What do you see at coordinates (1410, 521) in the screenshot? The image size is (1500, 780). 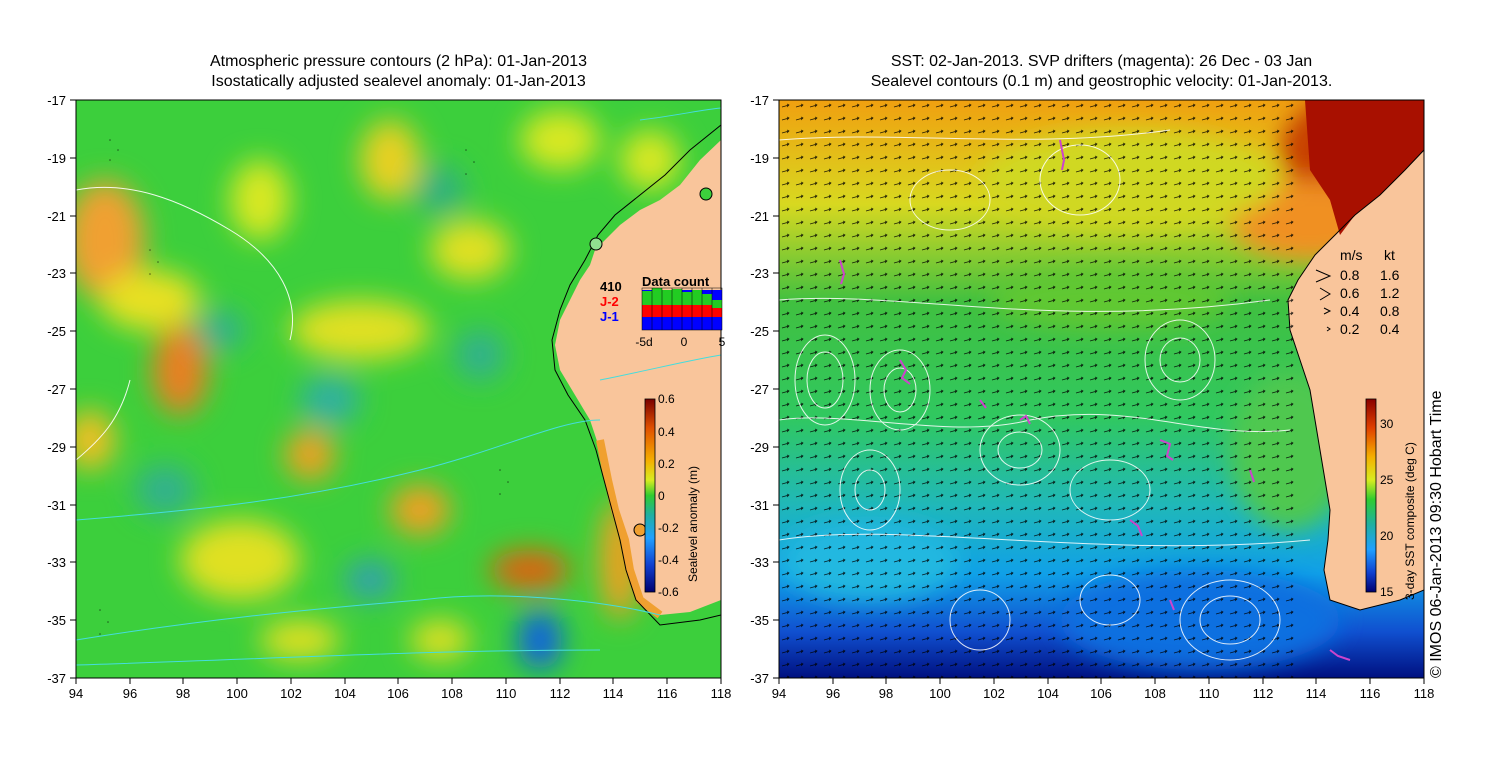 I see `sst-colorbar-label: 3-day SST composite (deg C)` at bounding box center [1410, 521].